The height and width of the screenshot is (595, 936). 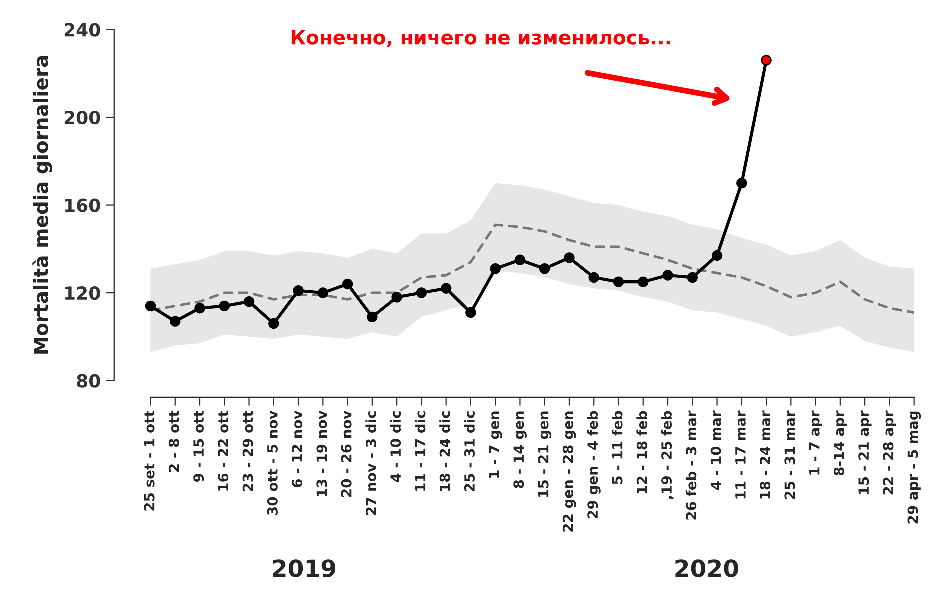 I want to click on x-tick-label: ,19 - 25 feb, so click(x=667, y=455).